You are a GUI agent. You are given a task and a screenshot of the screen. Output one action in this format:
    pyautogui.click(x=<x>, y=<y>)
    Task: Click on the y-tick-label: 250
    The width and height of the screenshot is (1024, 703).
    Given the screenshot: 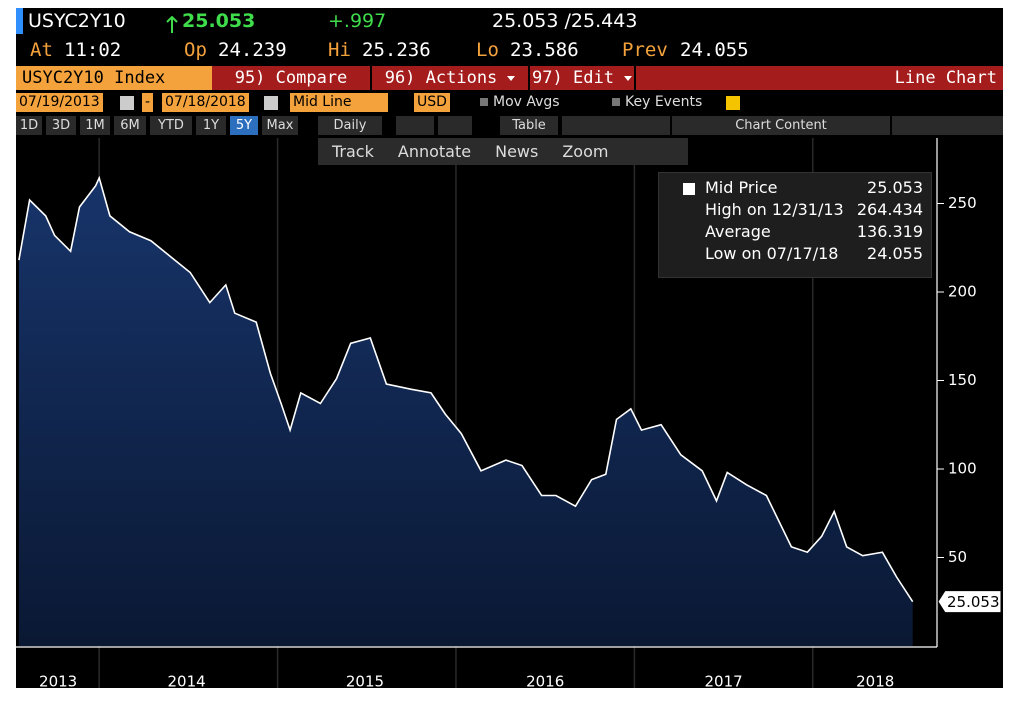 What is the action you would take?
    pyautogui.click(x=962, y=203)
    